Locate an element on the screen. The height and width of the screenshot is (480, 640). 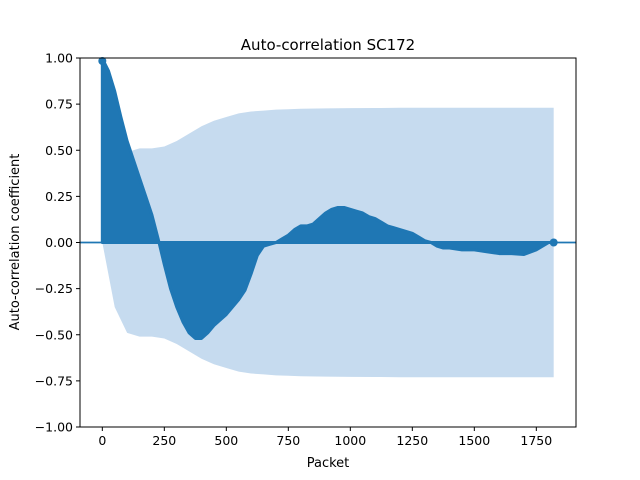
y-tick-label: 0.00 is located at coordinates (59, 242).